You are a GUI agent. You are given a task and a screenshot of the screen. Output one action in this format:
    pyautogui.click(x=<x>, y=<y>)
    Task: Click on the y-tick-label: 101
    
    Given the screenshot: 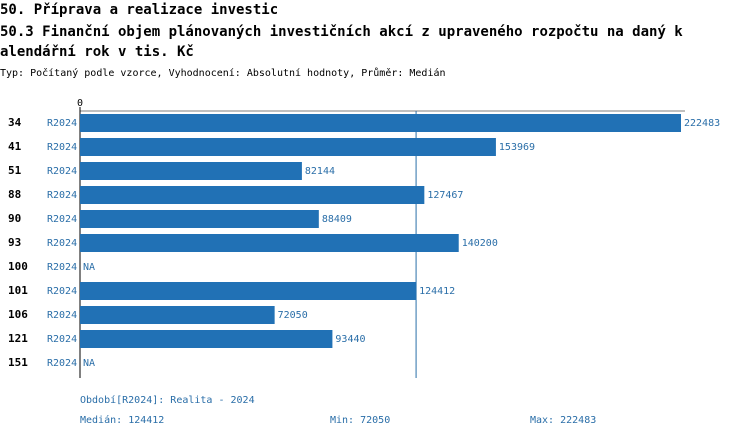 What is the action you would take?
    pyautogui.click(x=18, y=290)
    